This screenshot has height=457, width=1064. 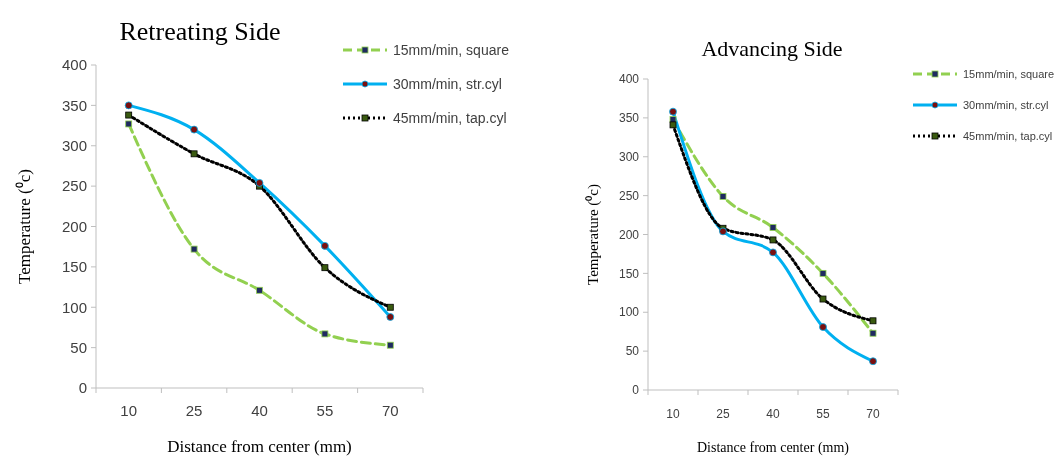 What do you see at coordinates (772, 48) in the screenshot?
I see `chart-title: Advancing Side` at bounding box center [772, 48].